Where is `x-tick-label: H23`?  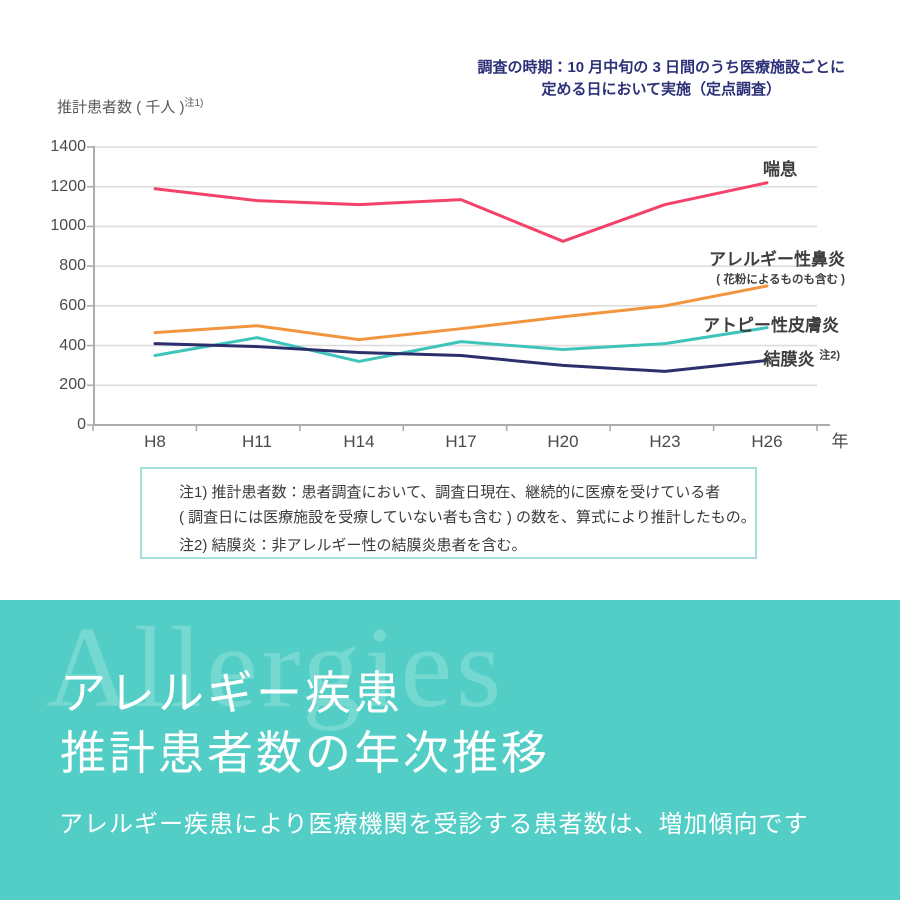
x-tick-label: H23 is located at coordinates (665, 441).